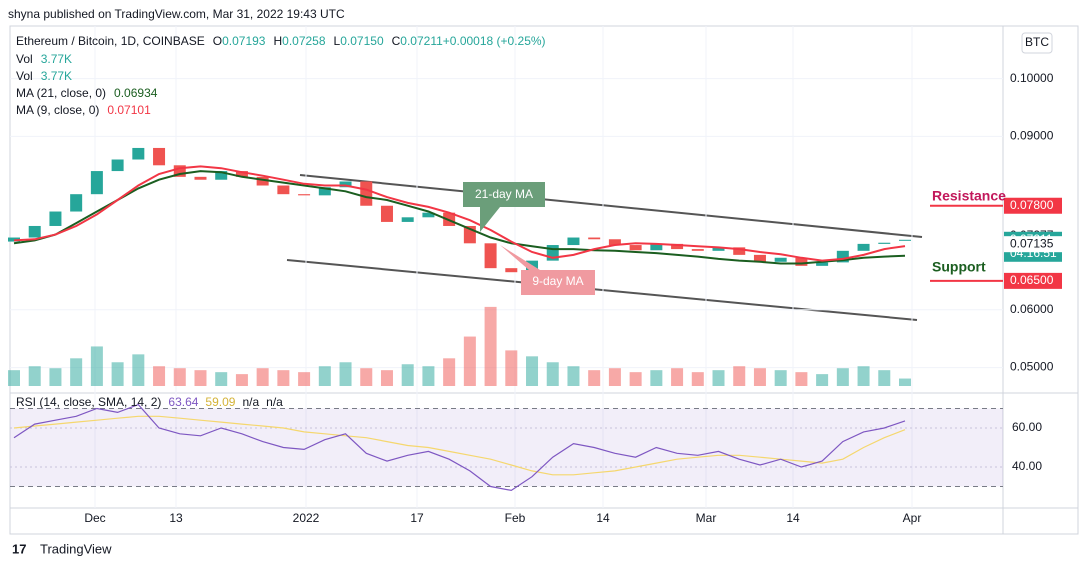 This screenshot has height=573, width=1079. What do you see at coordinates (274, 402) in the screenshot?
I see `rsi-legend-item: n/a` at bounding box center [274, 402].